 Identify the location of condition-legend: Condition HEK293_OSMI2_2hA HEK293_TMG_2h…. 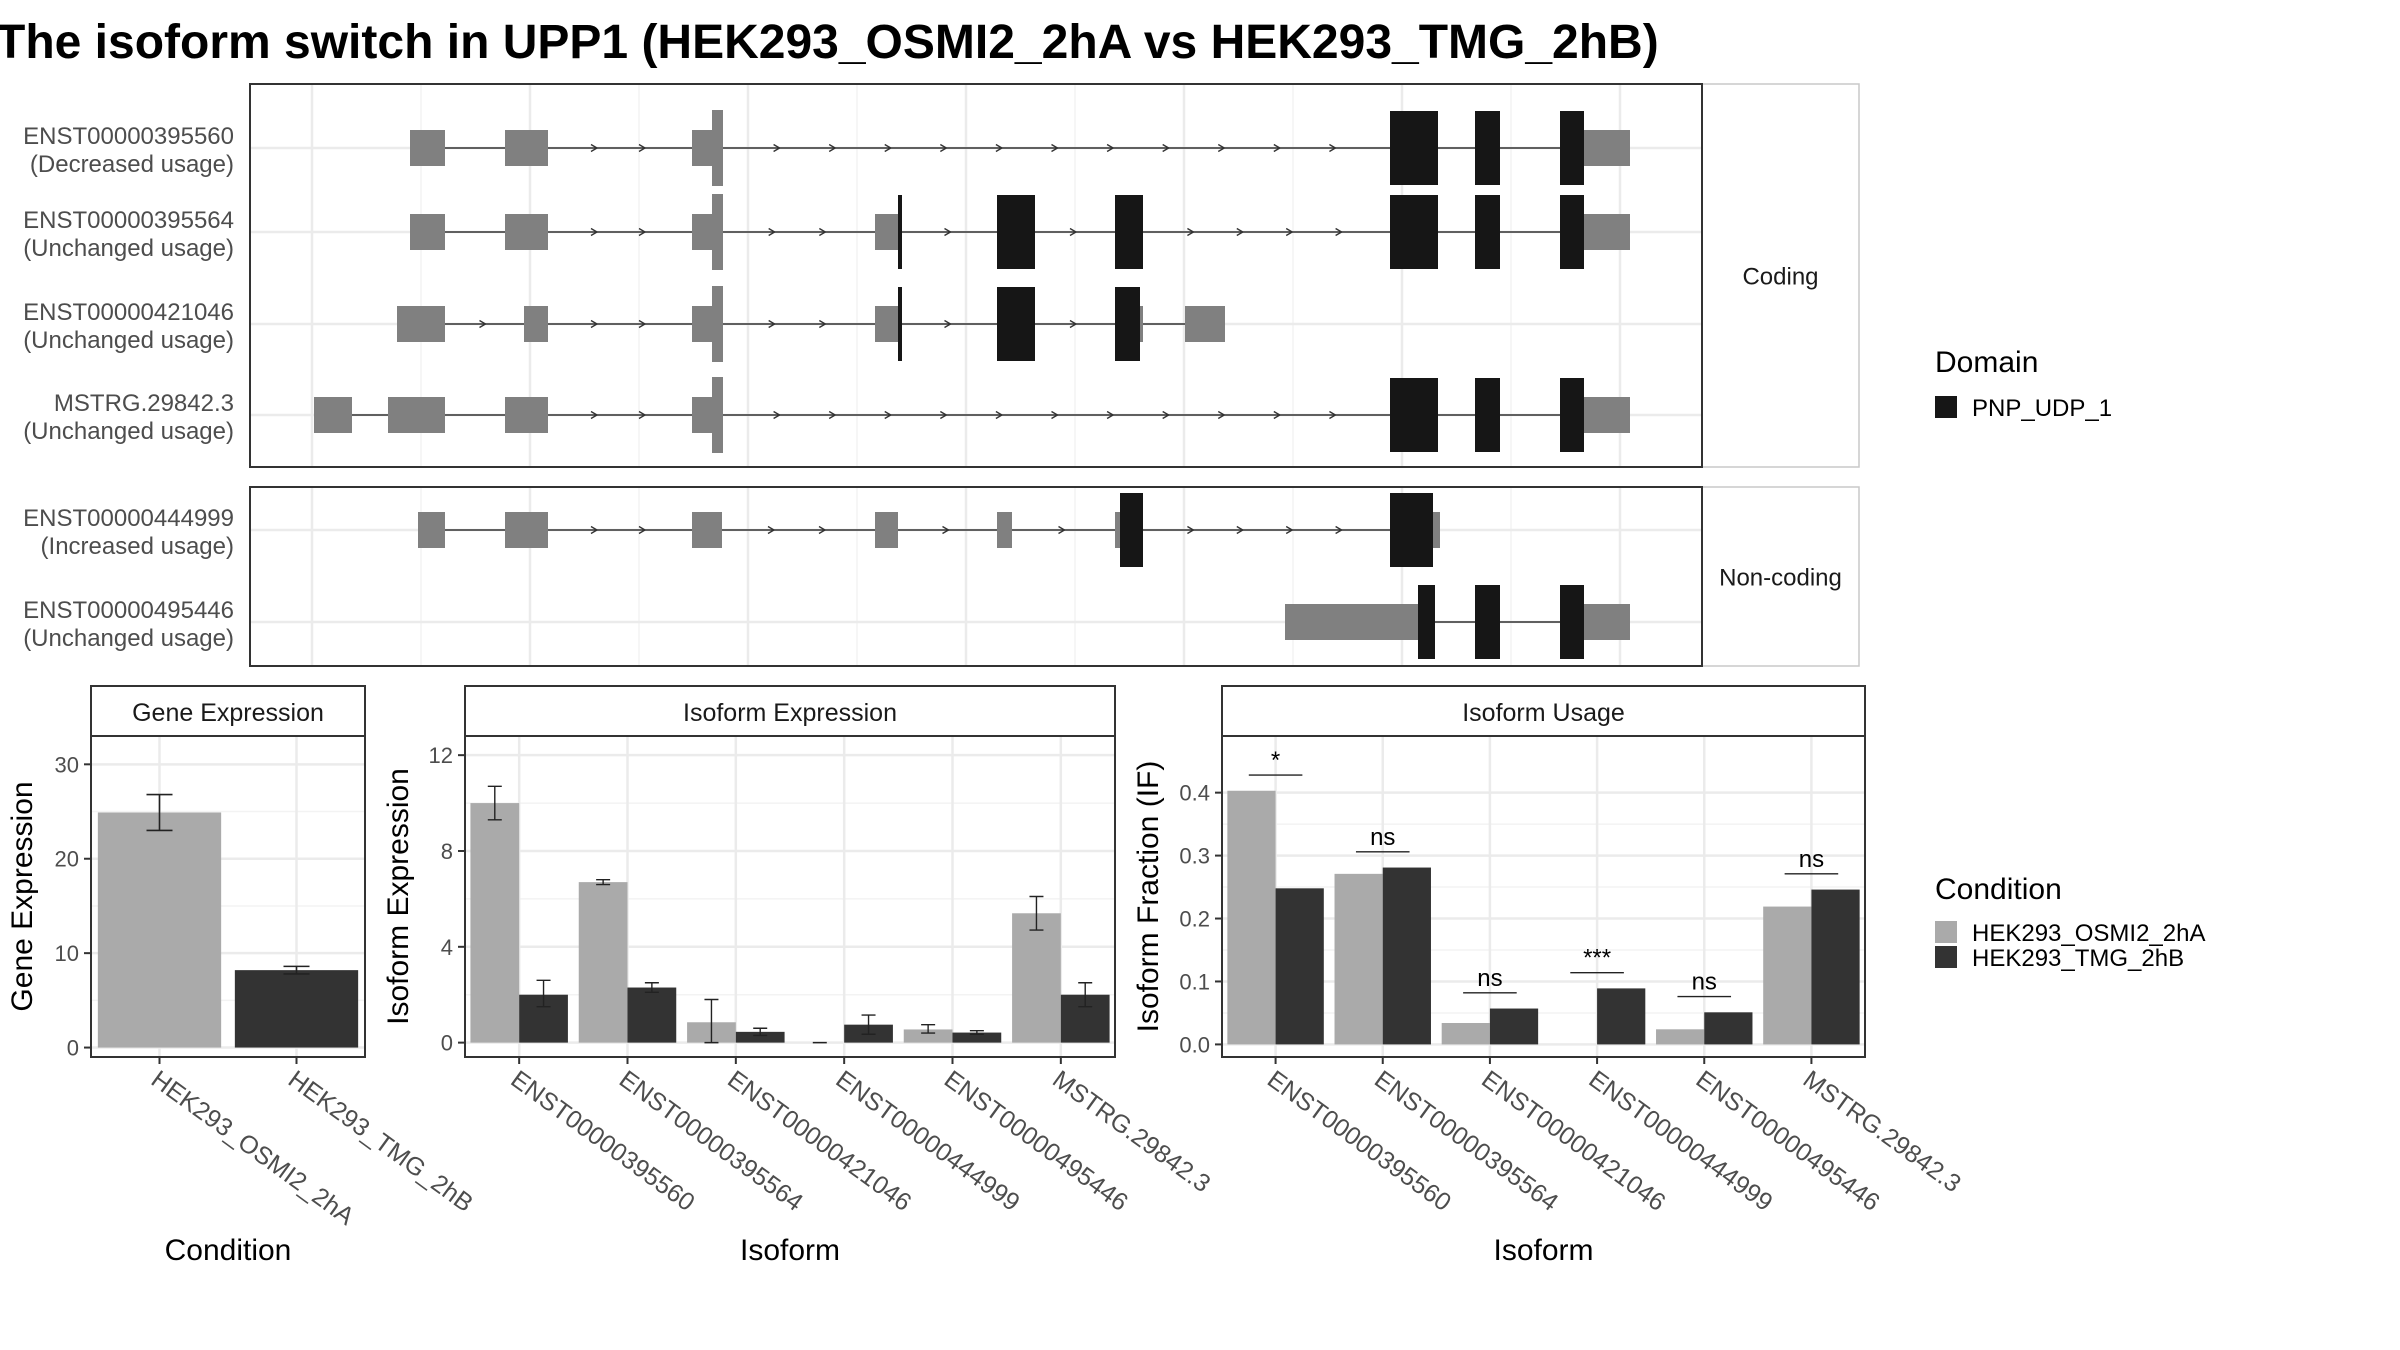
(2070, 922).